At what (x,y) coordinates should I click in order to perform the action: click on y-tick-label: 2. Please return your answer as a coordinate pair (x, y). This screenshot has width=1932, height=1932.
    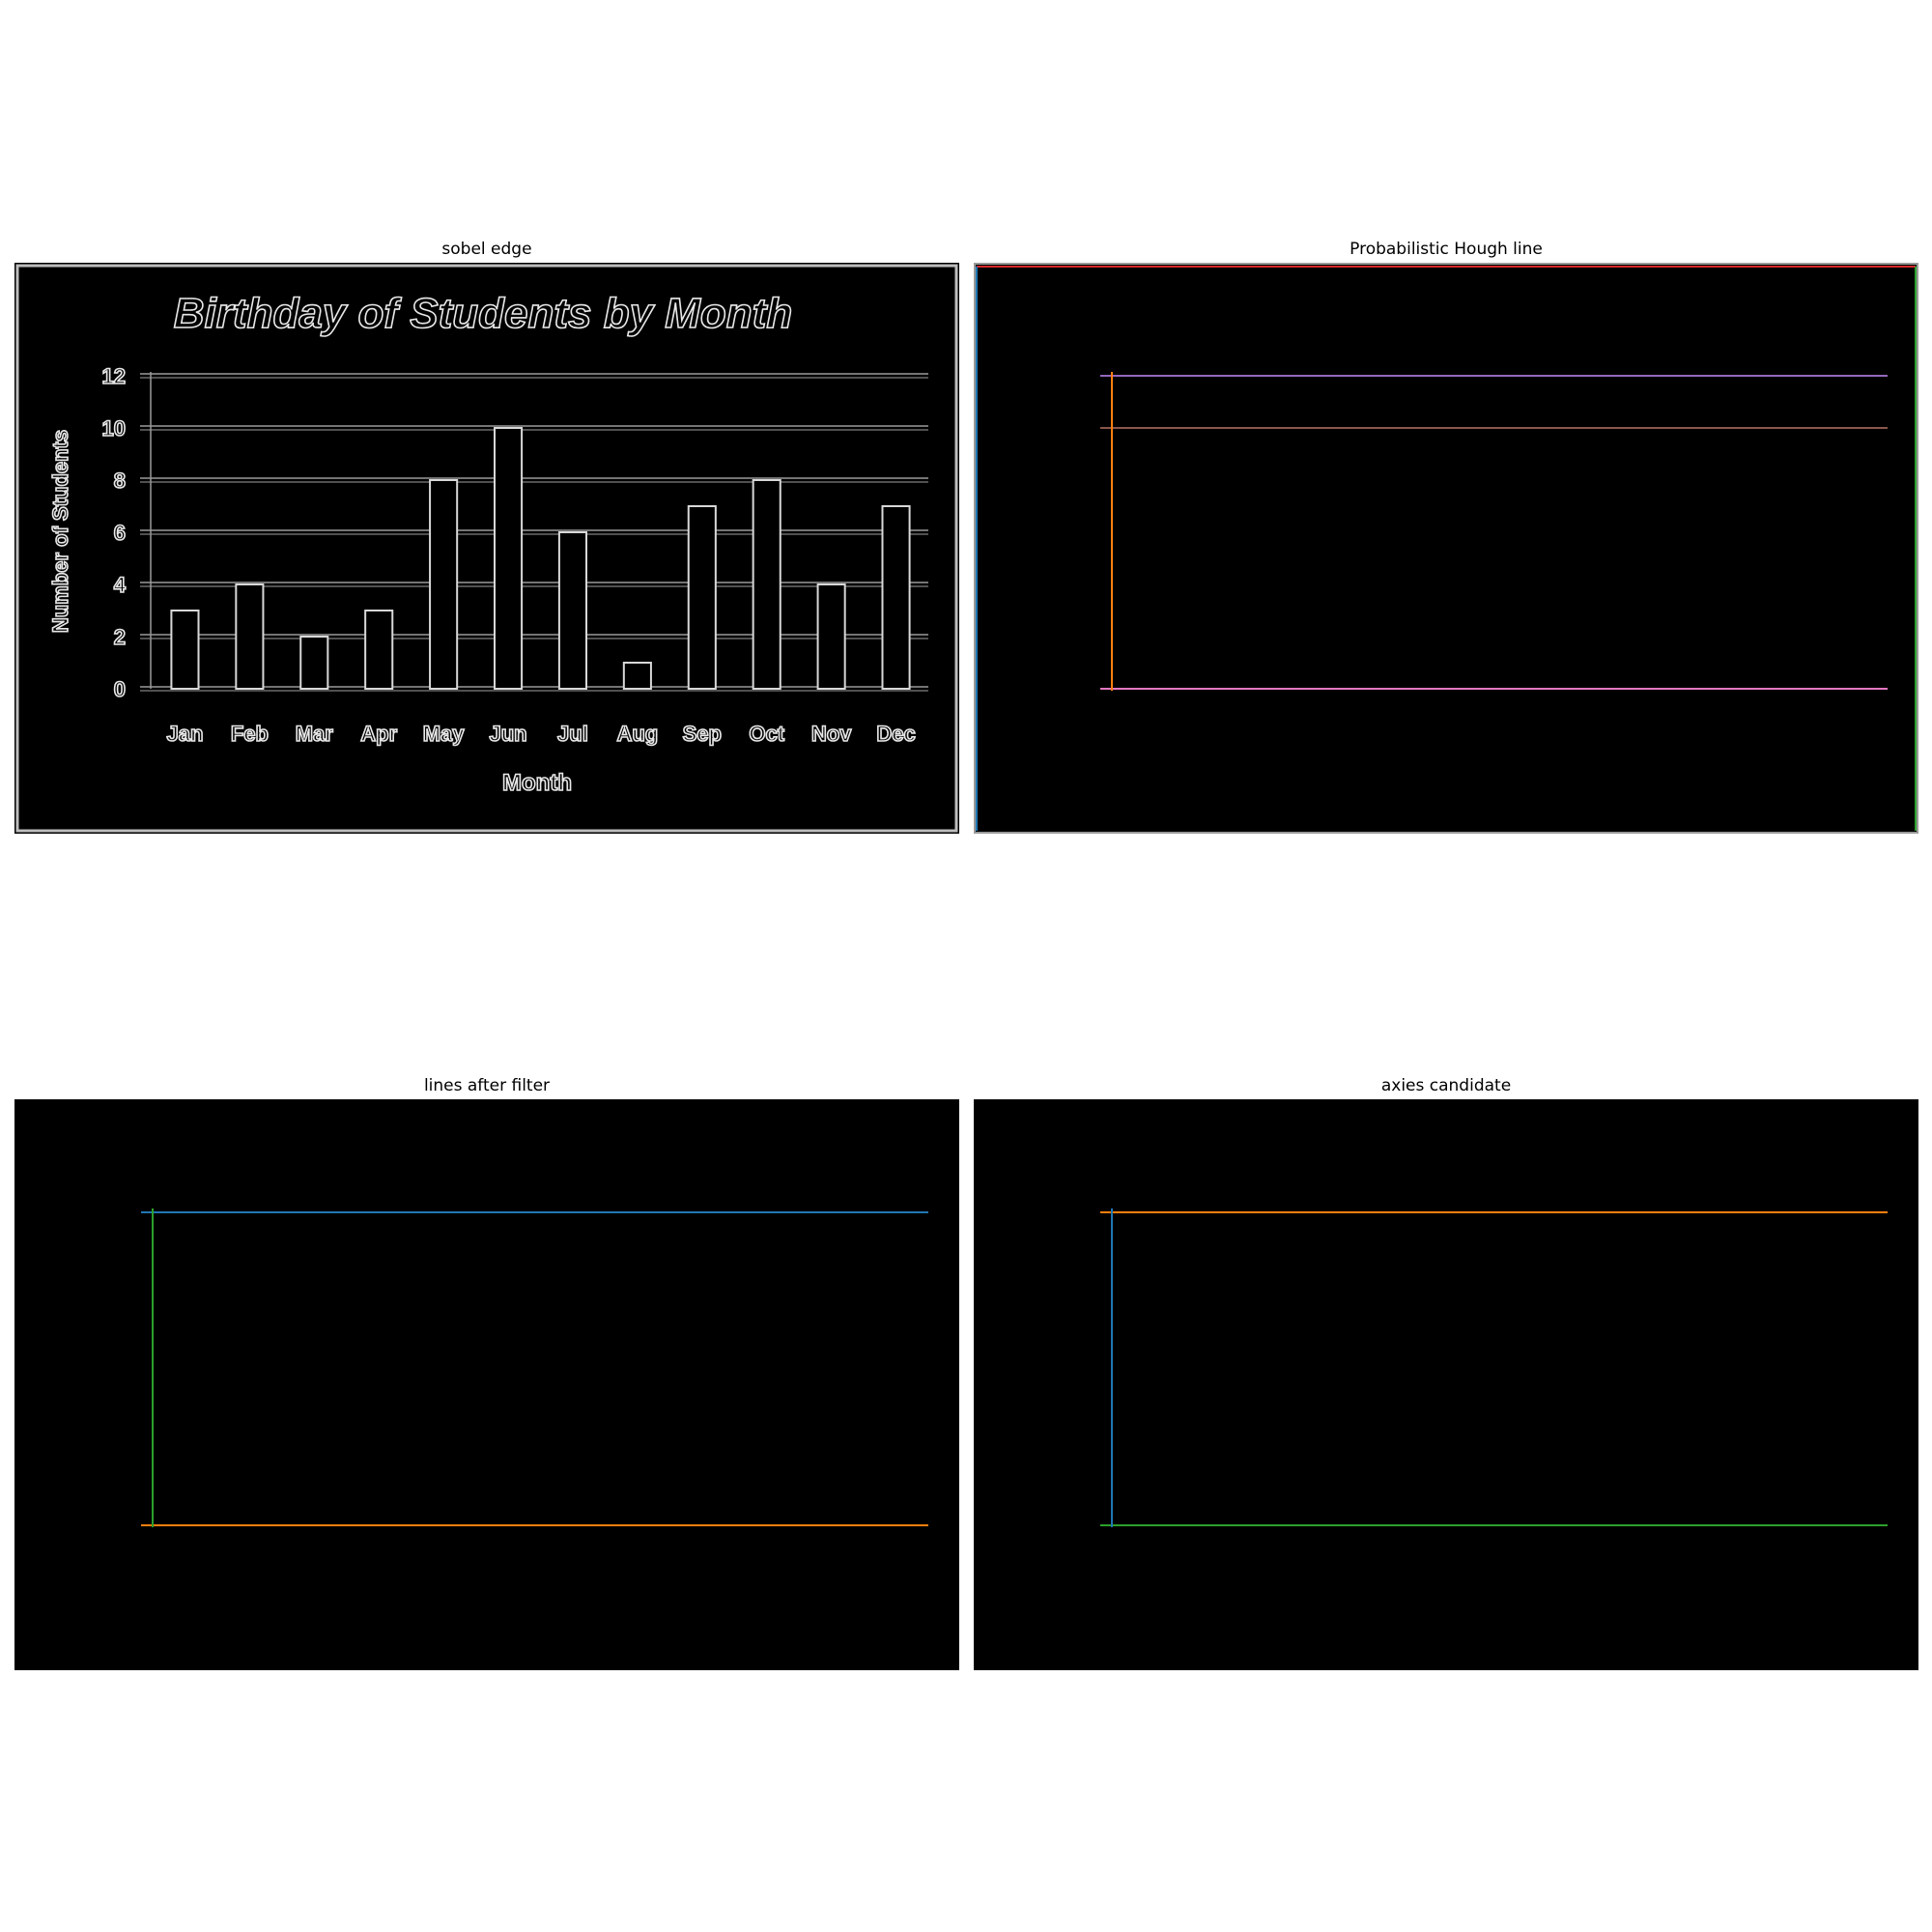
    Looking at the image, I should click on (120, 637).